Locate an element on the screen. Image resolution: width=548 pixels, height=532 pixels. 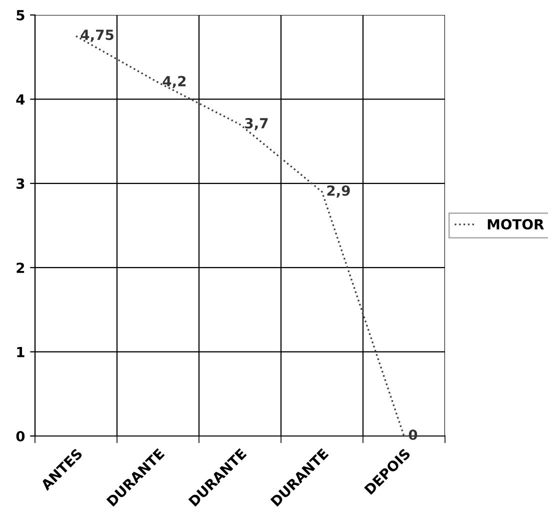
y-tick-label: 3 is located at coordinates (20, 183).